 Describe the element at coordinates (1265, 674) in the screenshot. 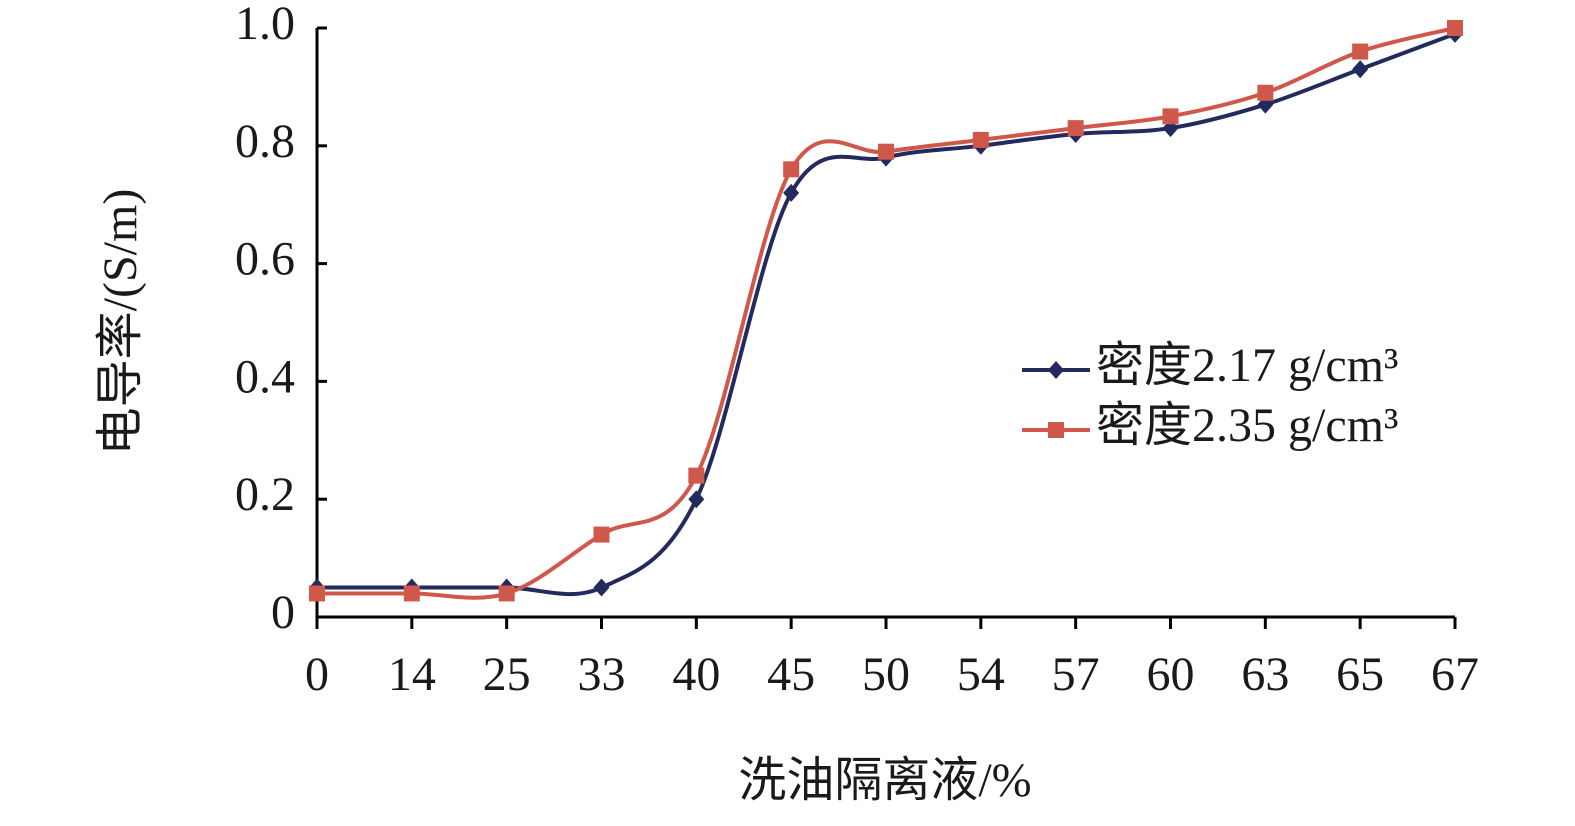

I see `x-tick-label: 63` at that location.